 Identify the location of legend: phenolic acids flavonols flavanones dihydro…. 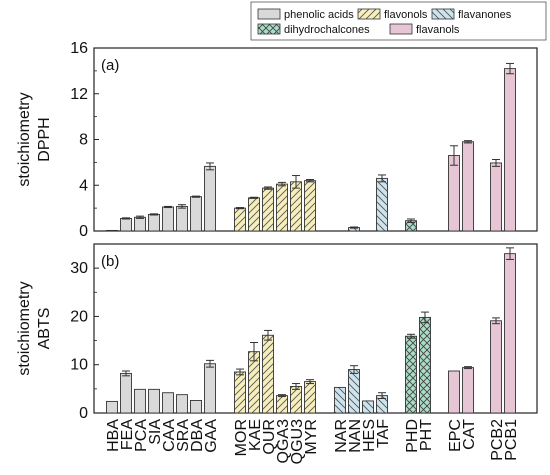
(398, 21).